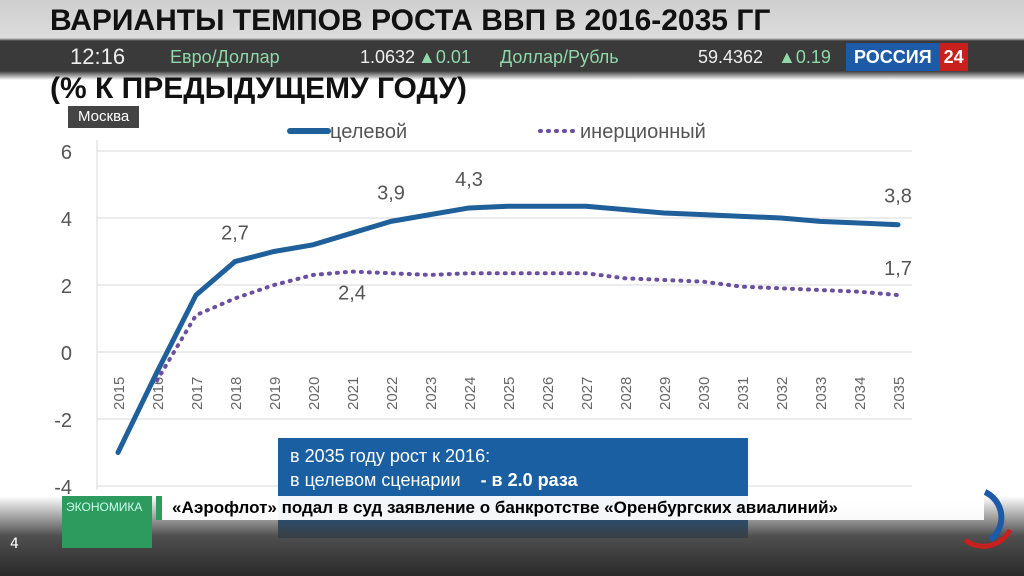 The image size is (1024, 576). Describe the element at coordinates (197, 393) in the screenshot. I see `x-tick-label: 2017` at that location.